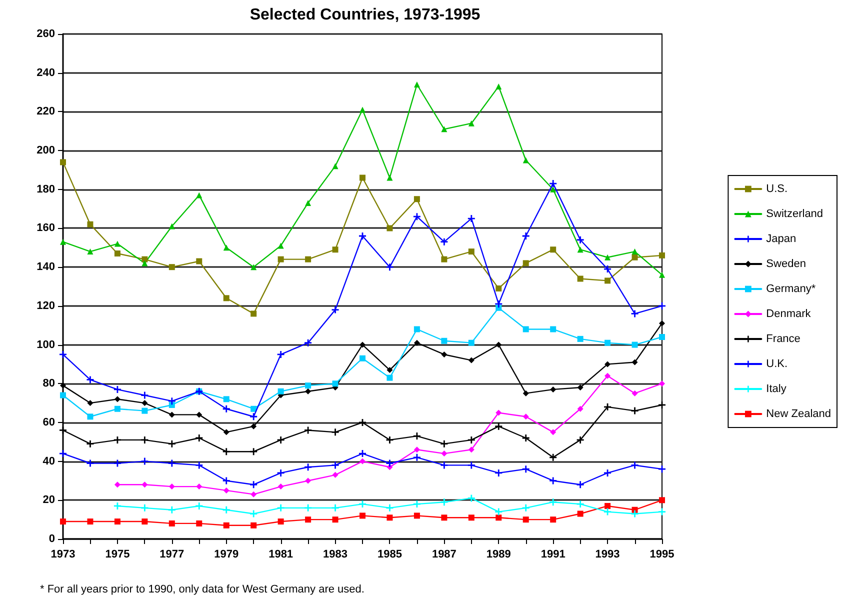 This screenshot has width=841, height=603. I want to click on y-tick-label: 220, so click(45, 112).